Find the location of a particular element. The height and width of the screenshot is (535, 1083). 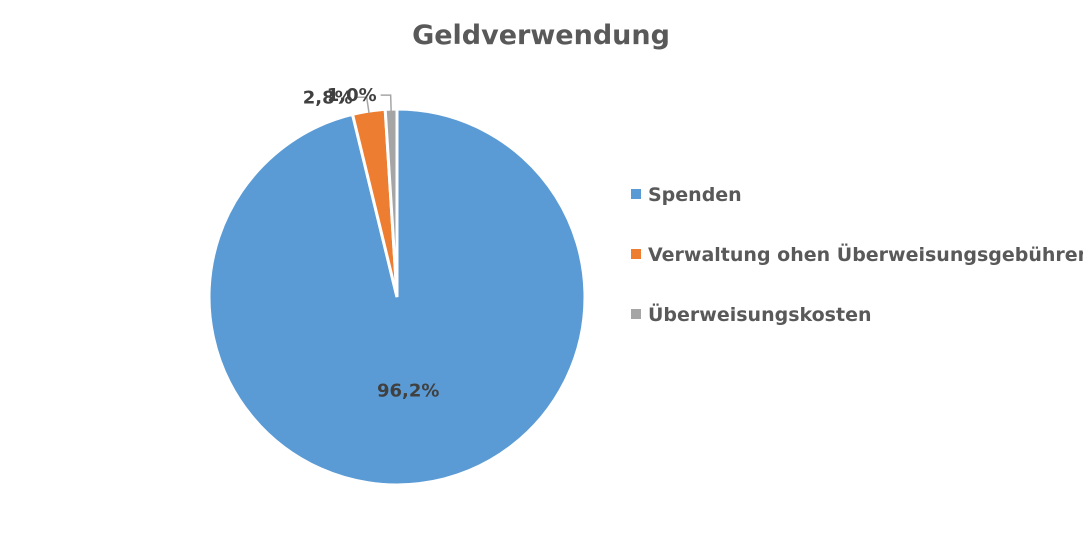

leader-lines is located at coordinates (374, 104).